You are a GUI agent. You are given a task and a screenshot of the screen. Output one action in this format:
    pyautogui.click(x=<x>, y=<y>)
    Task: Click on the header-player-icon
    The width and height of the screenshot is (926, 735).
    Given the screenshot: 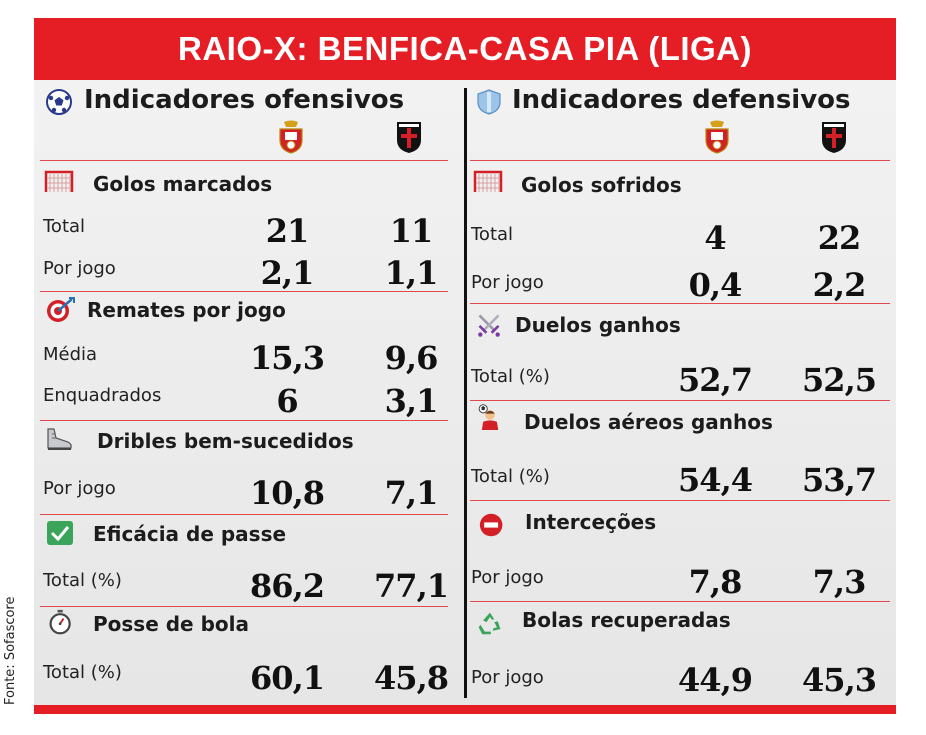 What is the action you would take?
    pyautogui.click(x=488, y=417)
    